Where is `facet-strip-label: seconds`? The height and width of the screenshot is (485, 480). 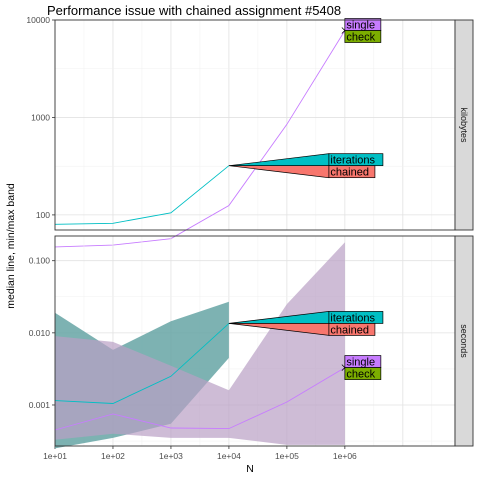
facet-strip-label: seconds is located at coordinates (464, 341).